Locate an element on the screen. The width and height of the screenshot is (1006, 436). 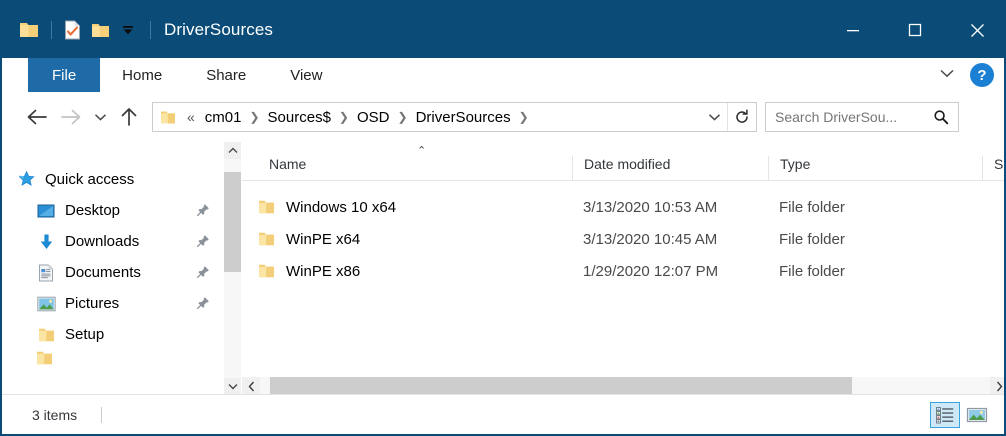
sidebar-item-downloads: Downloads is located at coordinates (113, 241).